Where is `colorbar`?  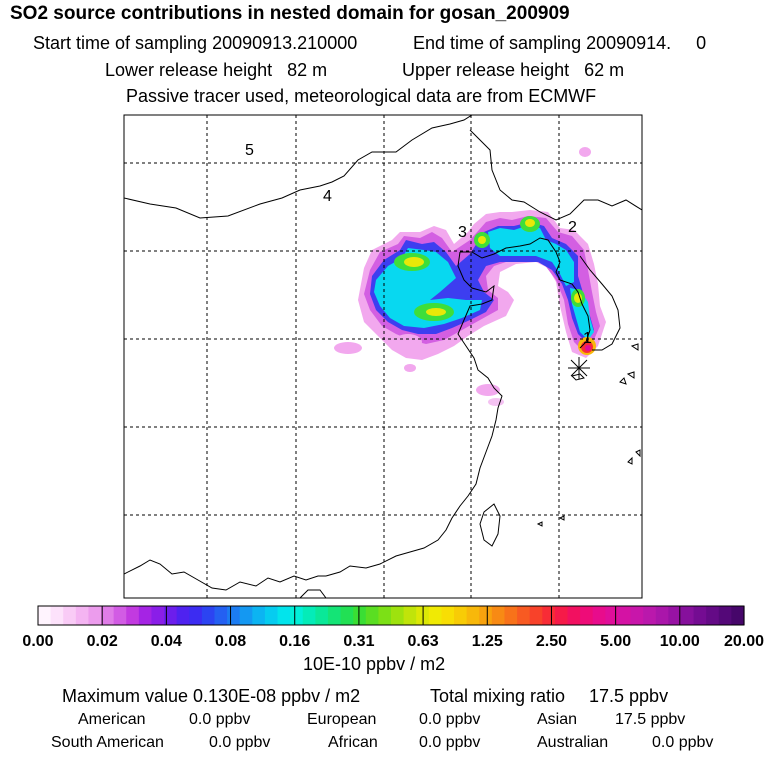 colorbar is located at coordinates (391, 615).